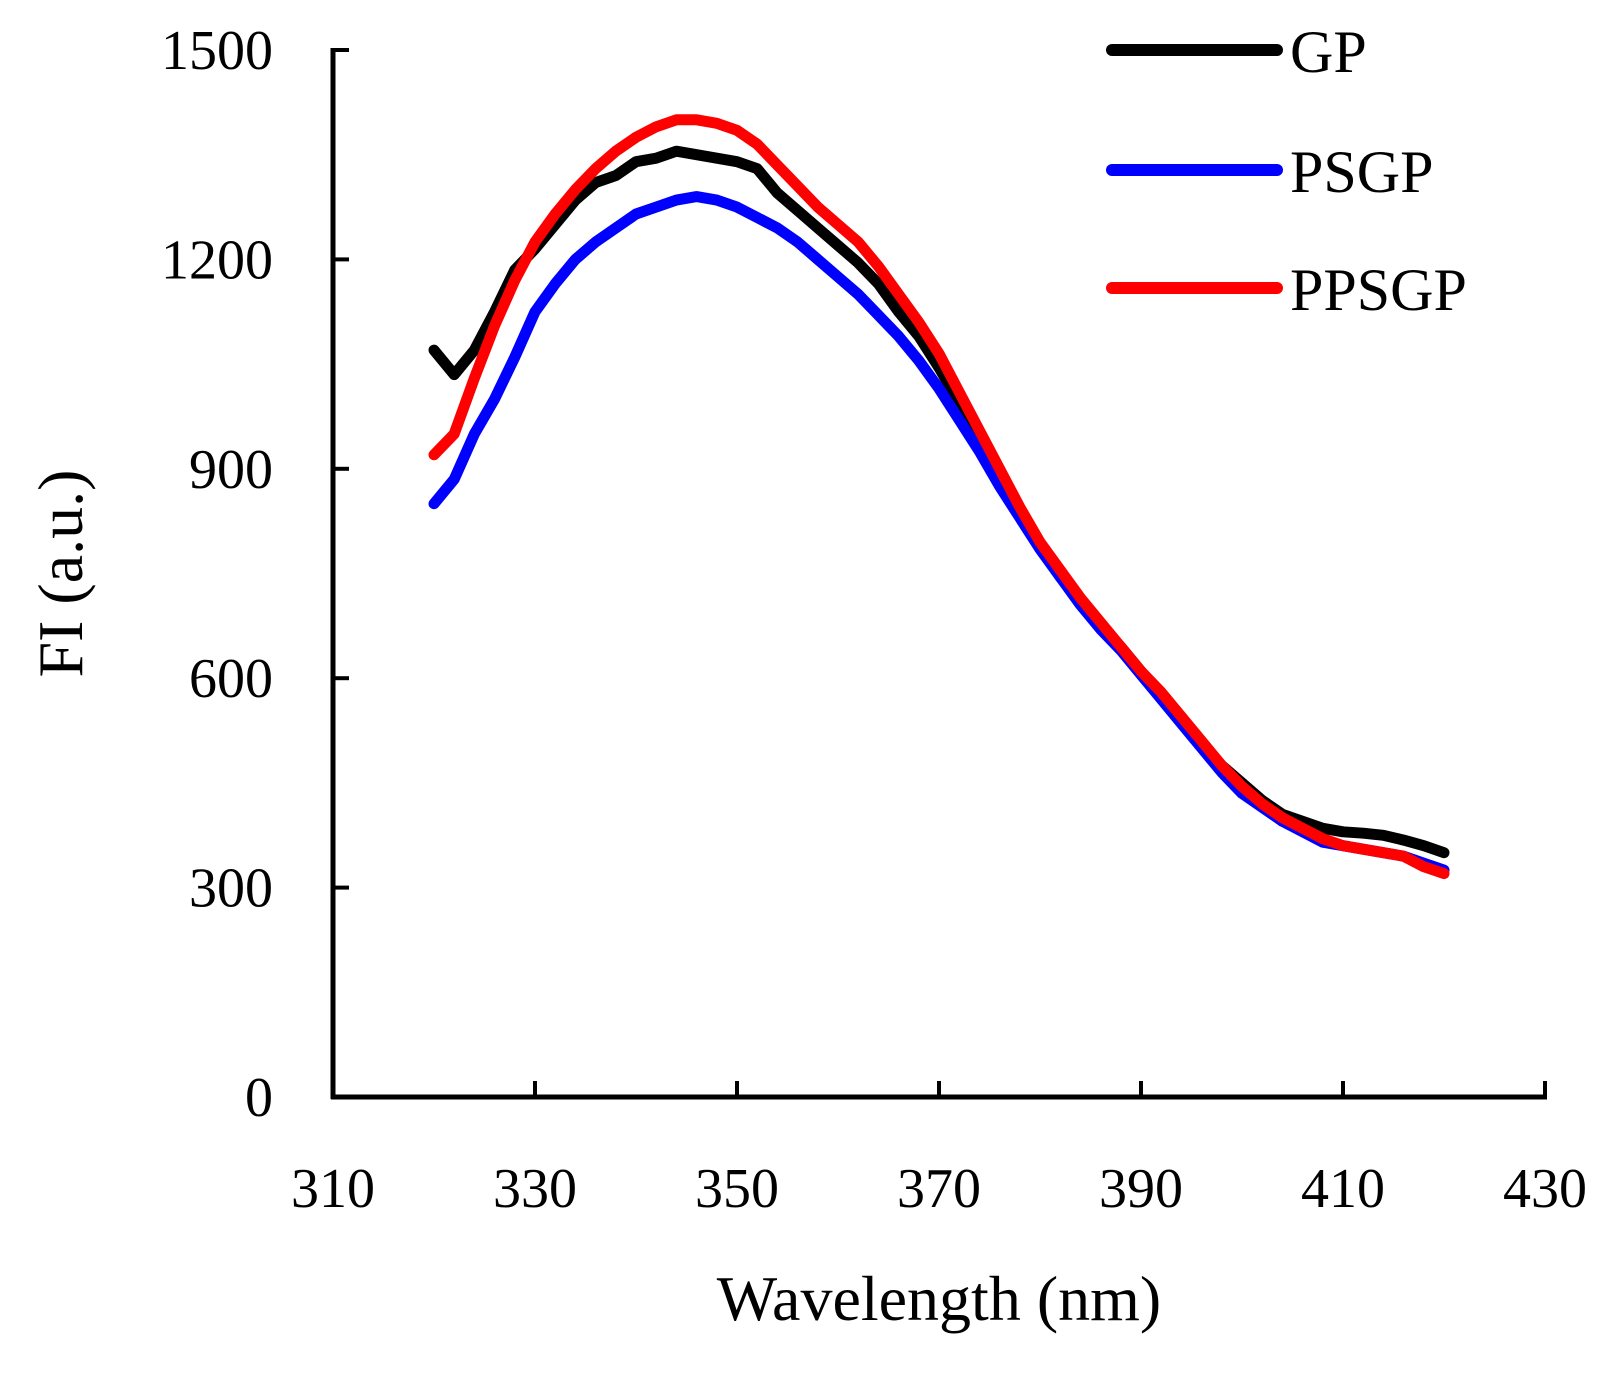 The height and width of the screenshot is (1391, 1603). What do you see at coordinates (217, 260) in the screenshot?
I see `y-tick-label: 1200` at bounding box center [217, 260].